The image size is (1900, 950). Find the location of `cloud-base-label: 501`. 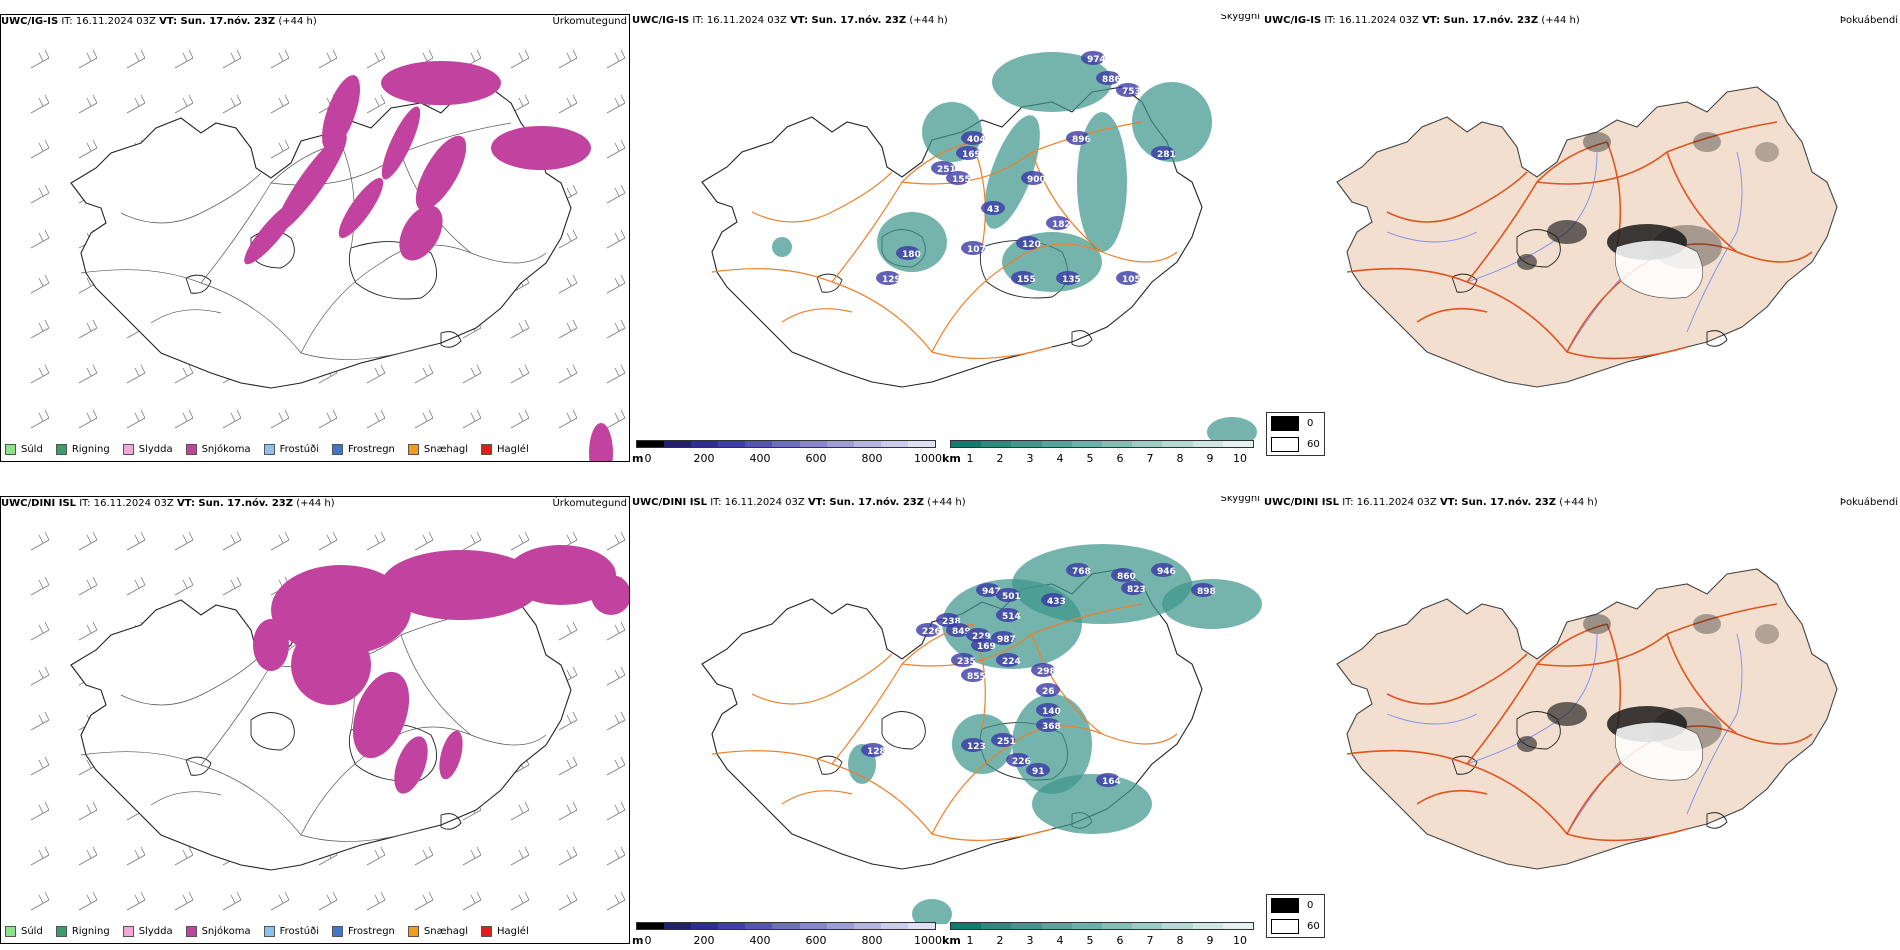

cloud-base-label: 501 is located at coordinates (1011, 597).